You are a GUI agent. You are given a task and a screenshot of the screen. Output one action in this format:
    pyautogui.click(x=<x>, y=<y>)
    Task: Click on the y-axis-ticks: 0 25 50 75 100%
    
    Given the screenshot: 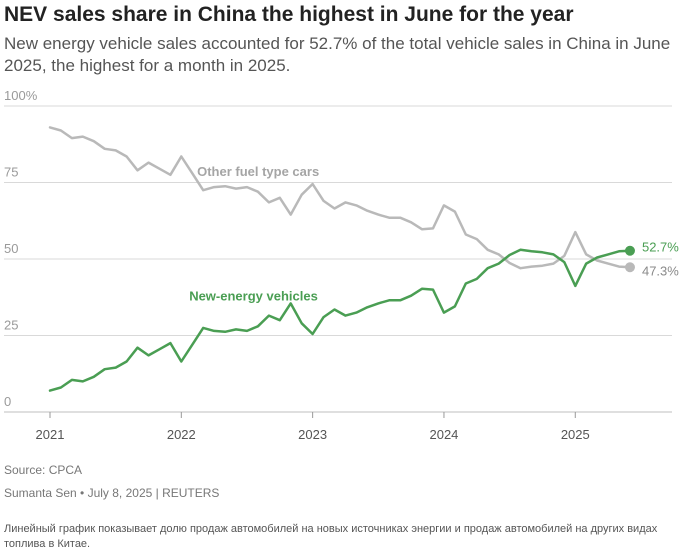 What is the action you would take?
    pyautogui.click(x=21, y=248)
    